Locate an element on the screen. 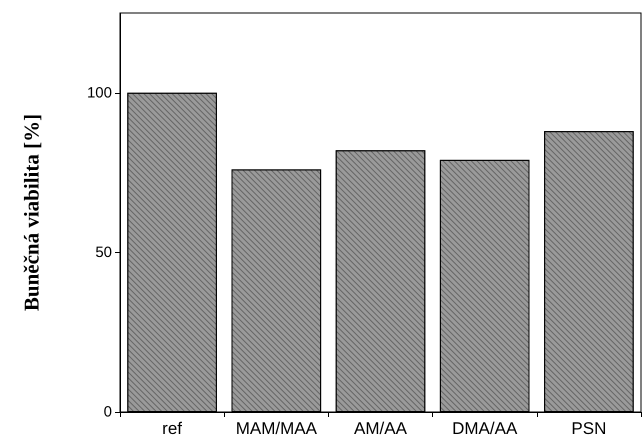 This screenshot has height=448, width=643. x-tick-label: ref is located at coordinates (172, 428).